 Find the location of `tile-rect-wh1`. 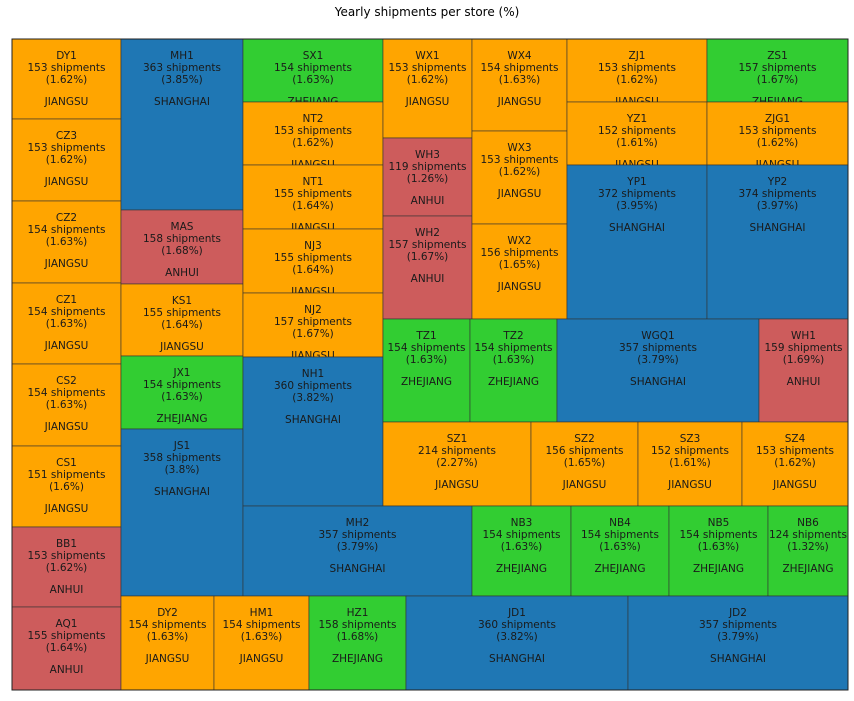

tile-rect-wh1 is located at coordinates (803, 370).